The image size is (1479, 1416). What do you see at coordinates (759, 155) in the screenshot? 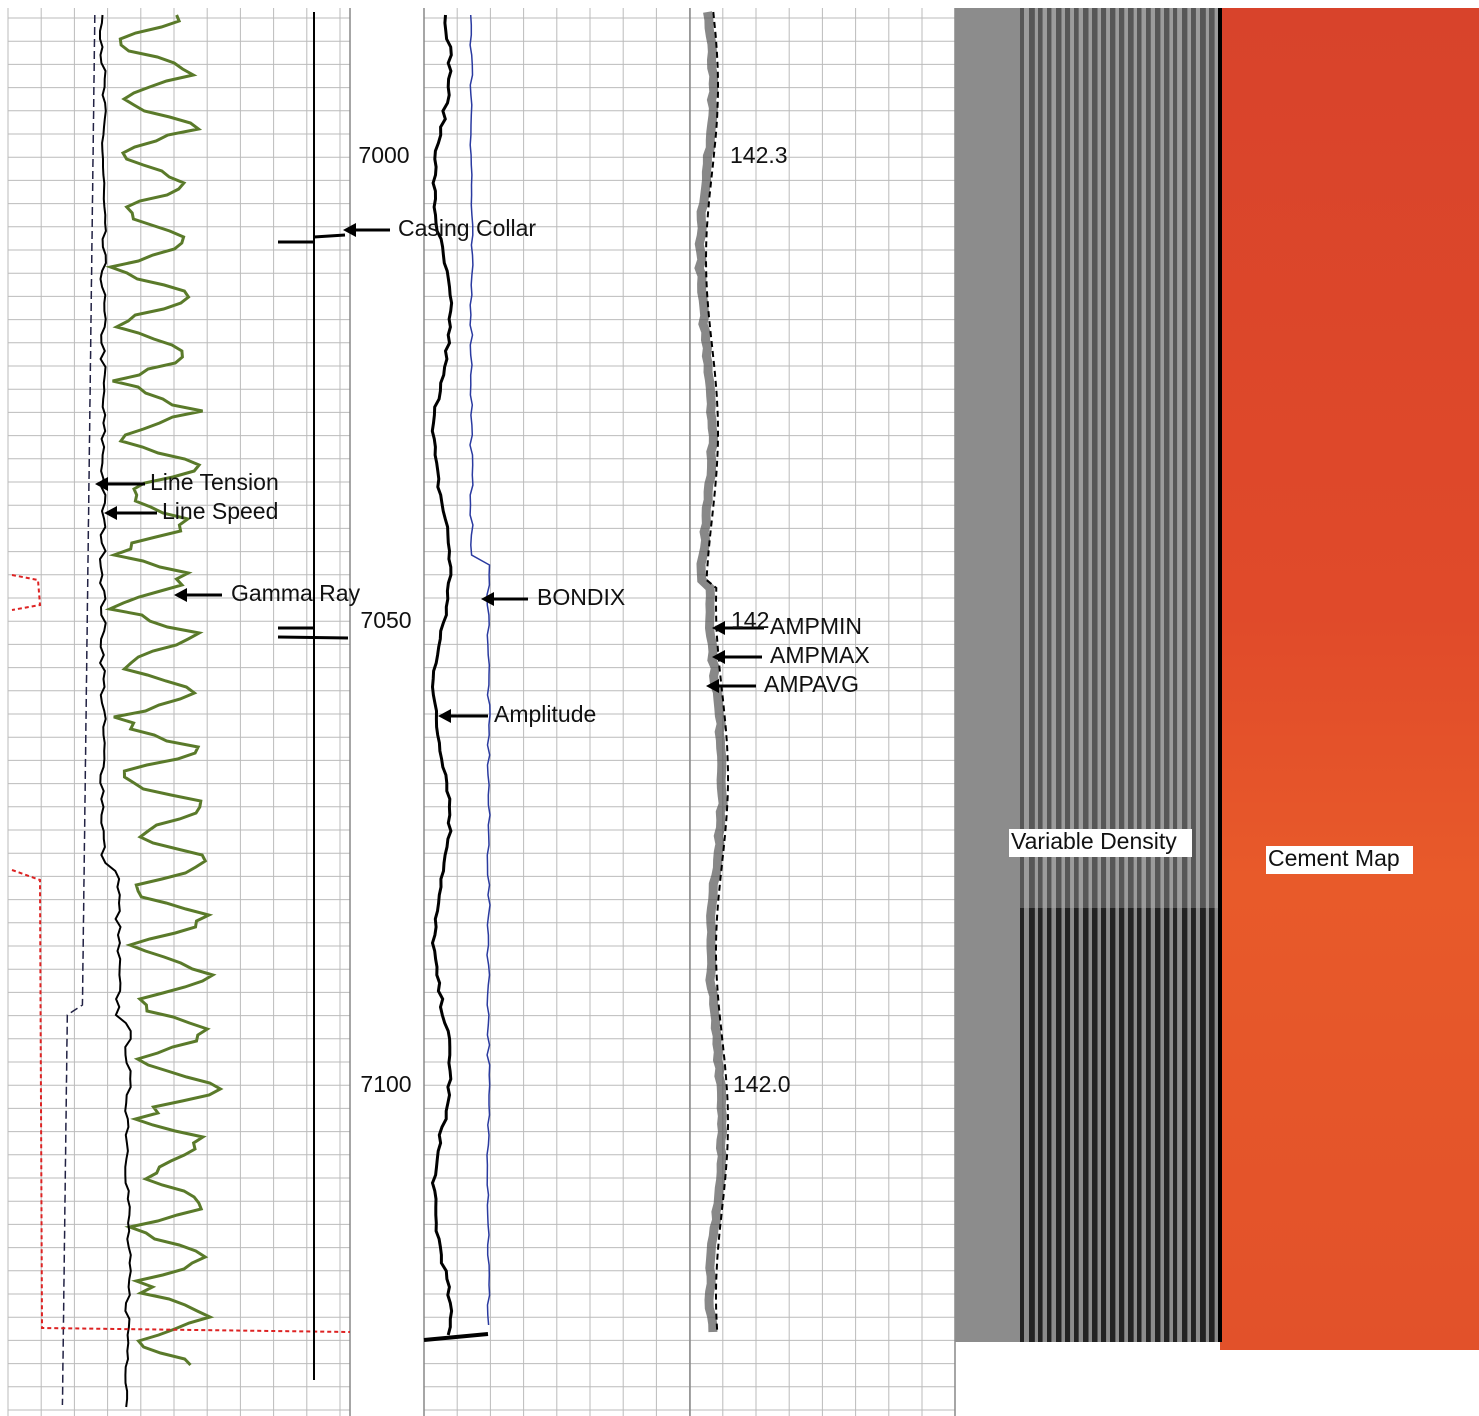
I see `scale-label: 142.3` at bounding box center [759, 155].